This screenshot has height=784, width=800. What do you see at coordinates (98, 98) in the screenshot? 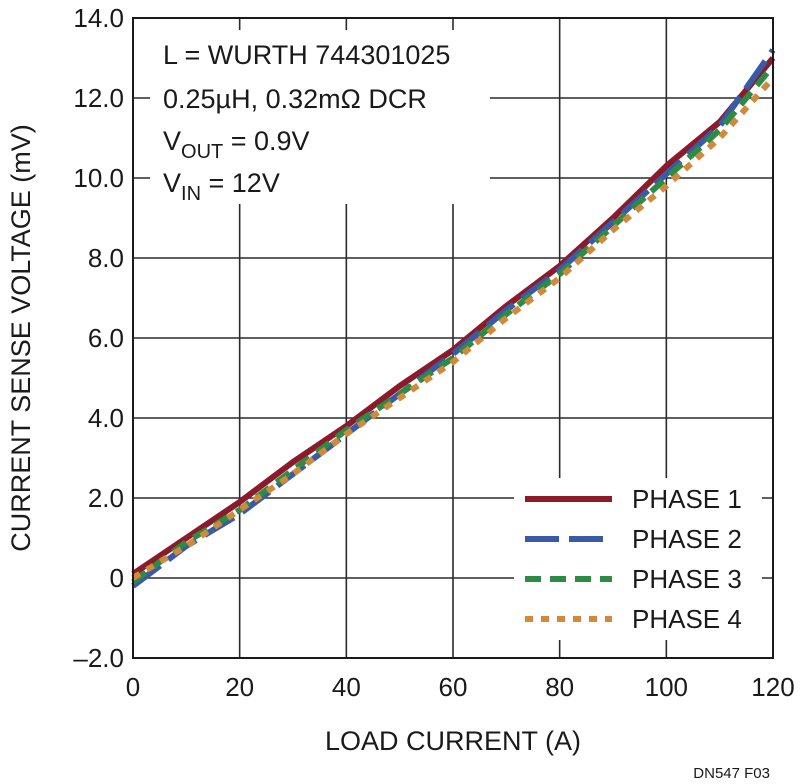
I see `y-tick-label: 12.0` at bounding box center [98, 98].